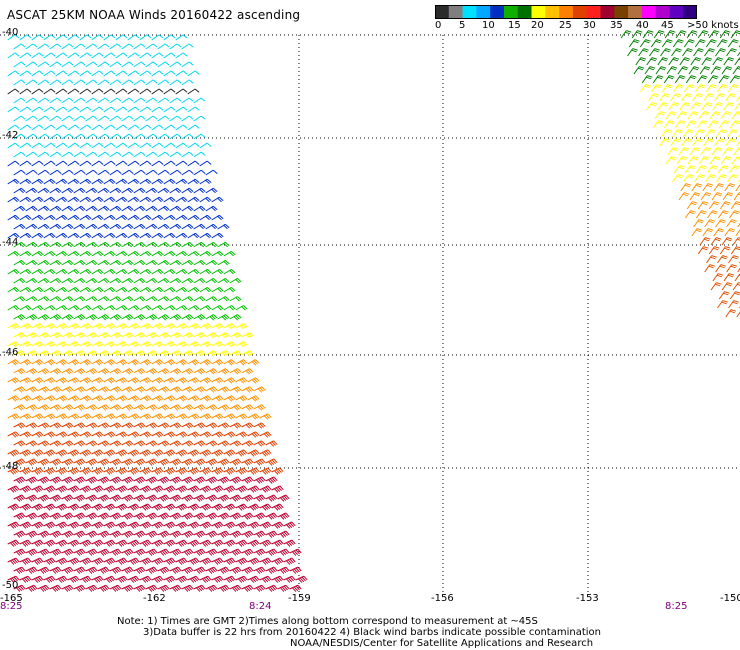  I want to click on time-label-west: 8:25, so click(11, 606).